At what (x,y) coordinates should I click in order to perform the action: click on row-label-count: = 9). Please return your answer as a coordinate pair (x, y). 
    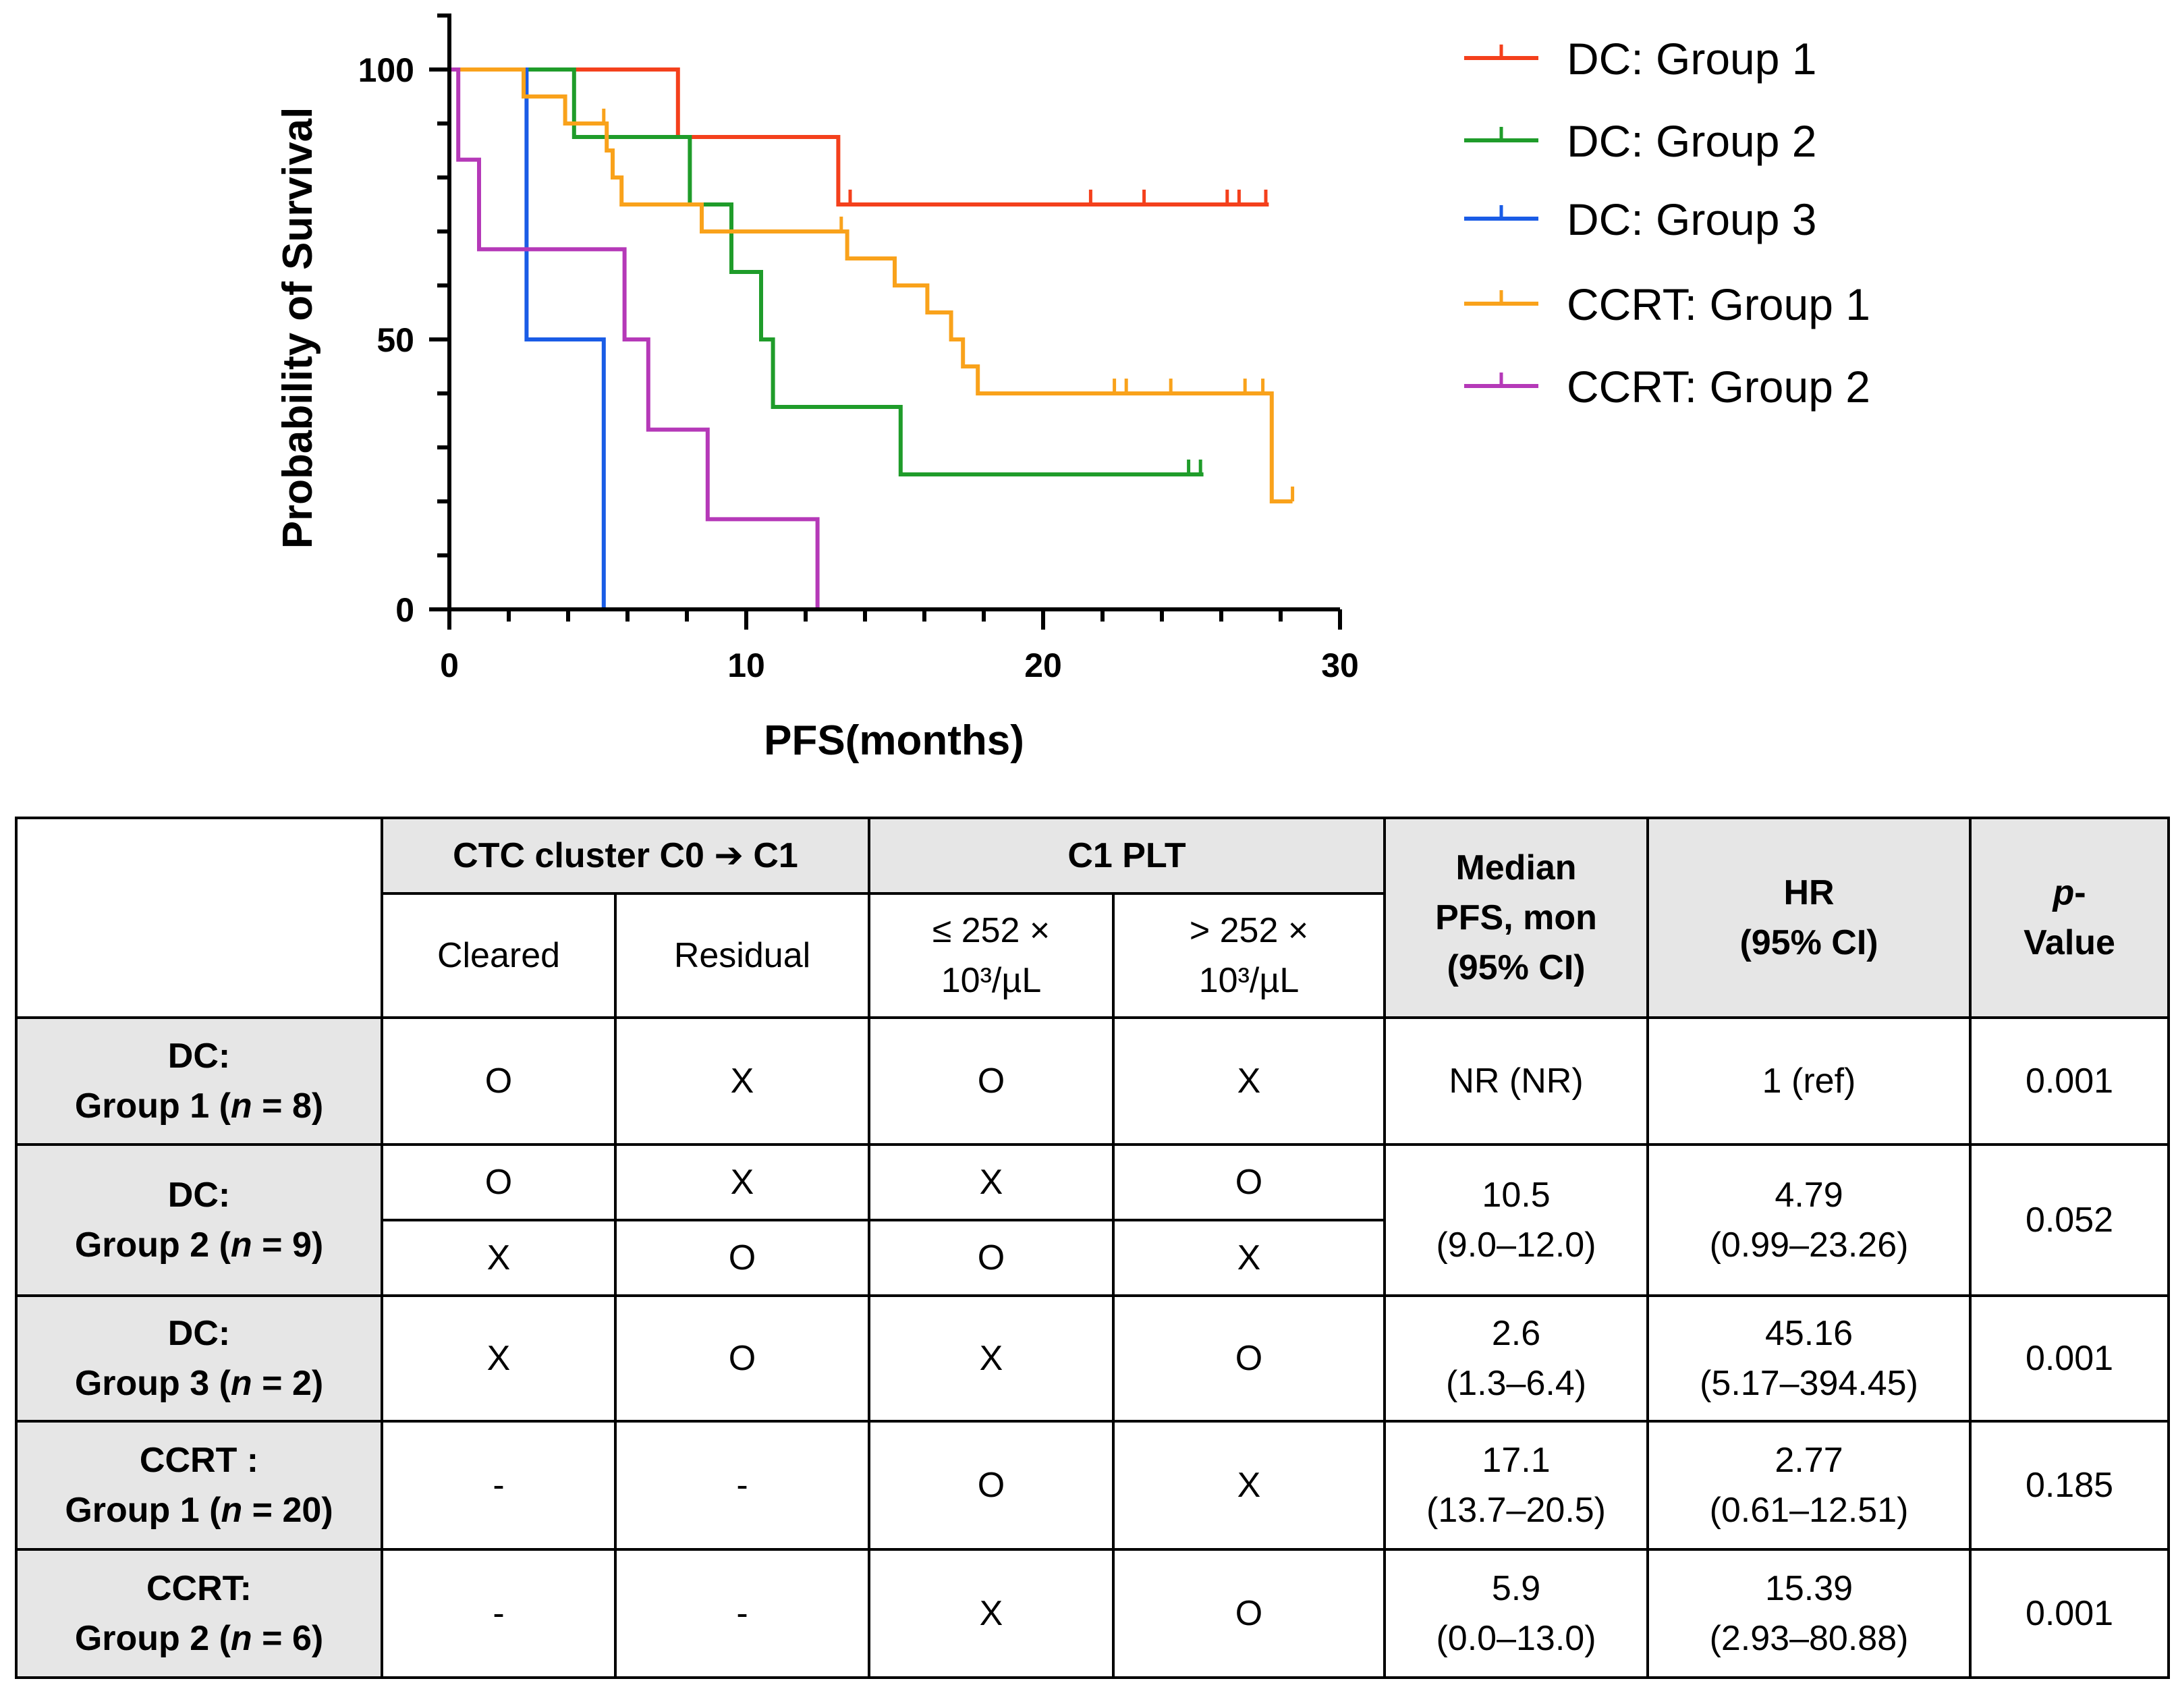
    Looking at the image, I should click on (288, 1245).